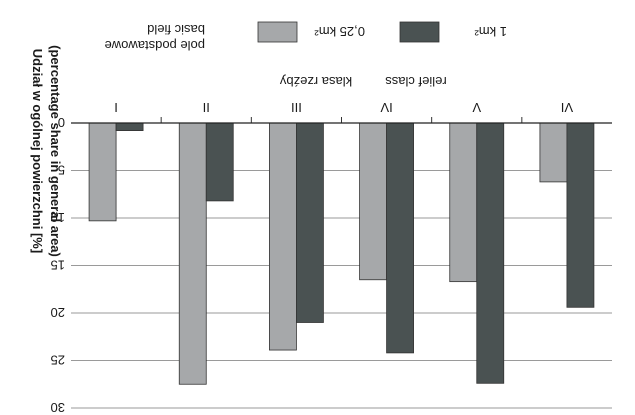 This screenshot has height=415, width=635. What do you see at coordinates (61, 170) in the screenshot?
I see `y-tick-label: 5` at bounding box center [61, 170].